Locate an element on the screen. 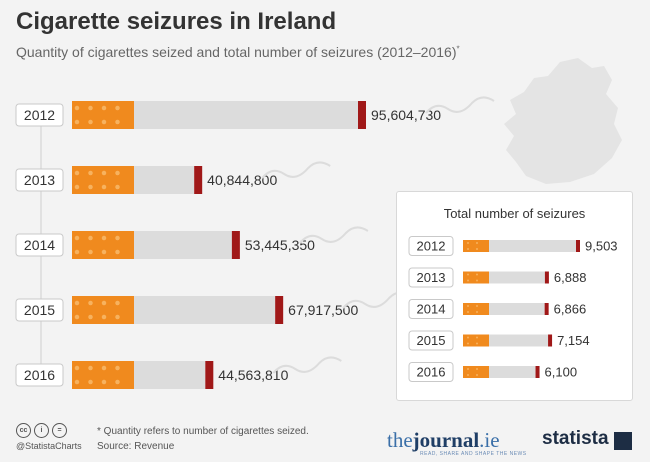 The width and height of the screenshot is (650, 462). year-pill-2015 is located at coordinates (39, 310).